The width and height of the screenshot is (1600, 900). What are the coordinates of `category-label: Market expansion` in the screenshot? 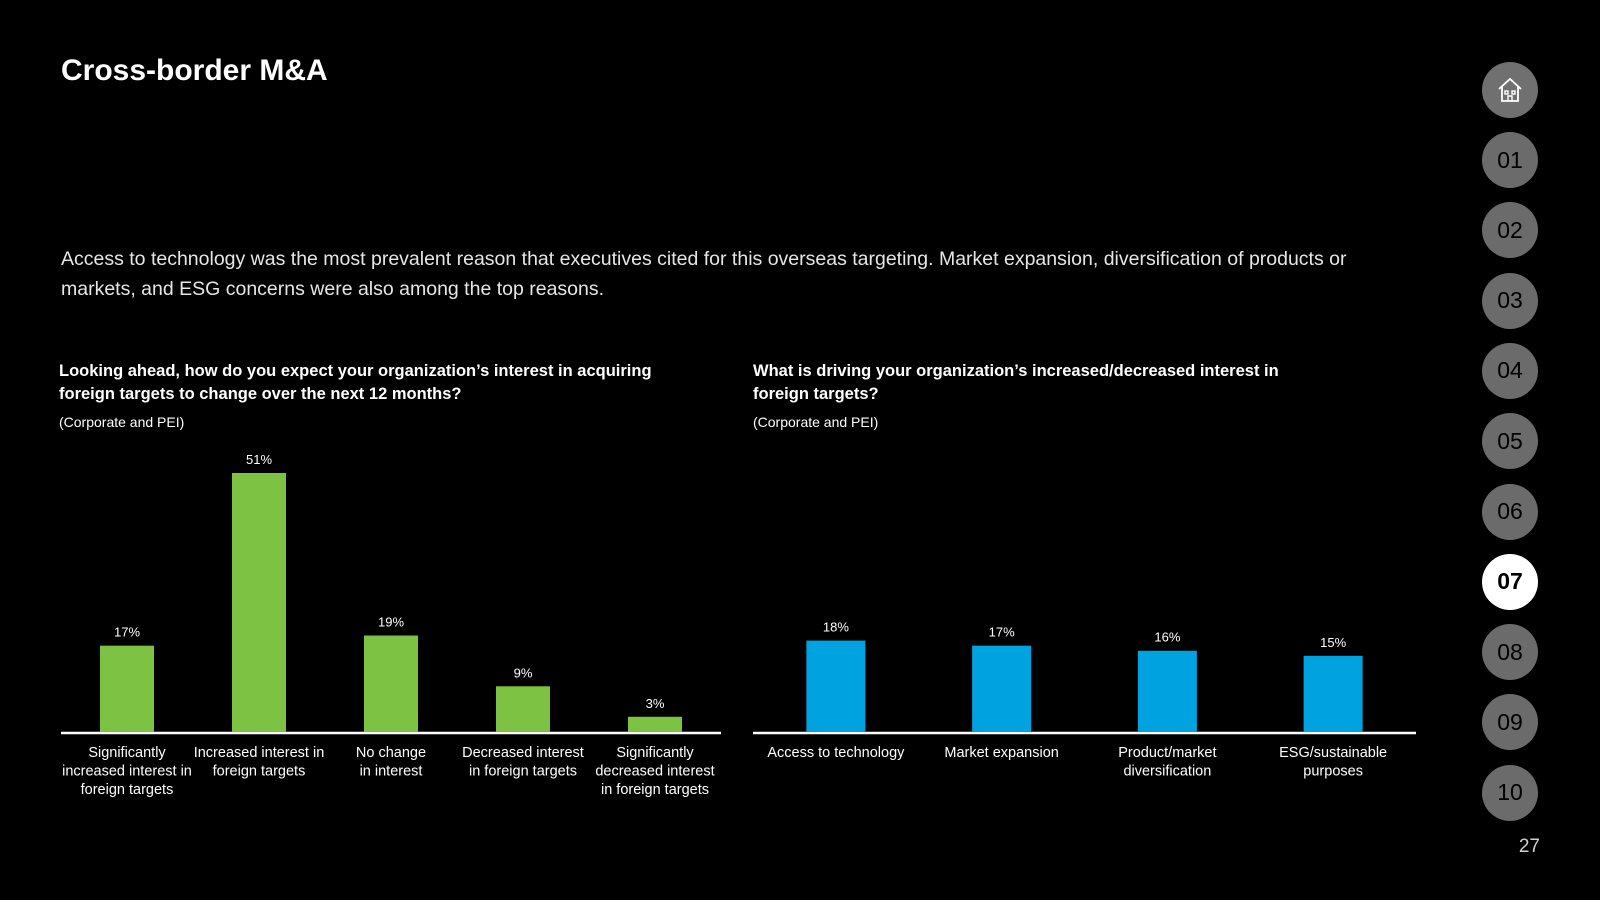 It's located at (1001, 753).